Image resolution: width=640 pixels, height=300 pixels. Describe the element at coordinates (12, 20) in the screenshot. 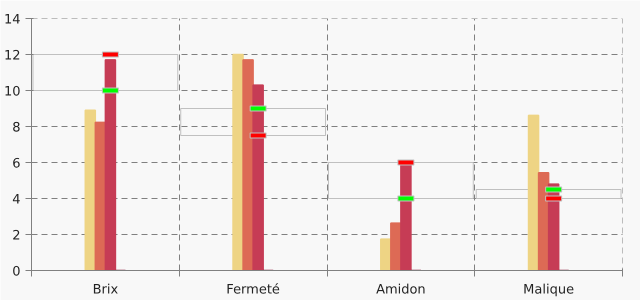

I see `y-tick-label: 14` at that location.